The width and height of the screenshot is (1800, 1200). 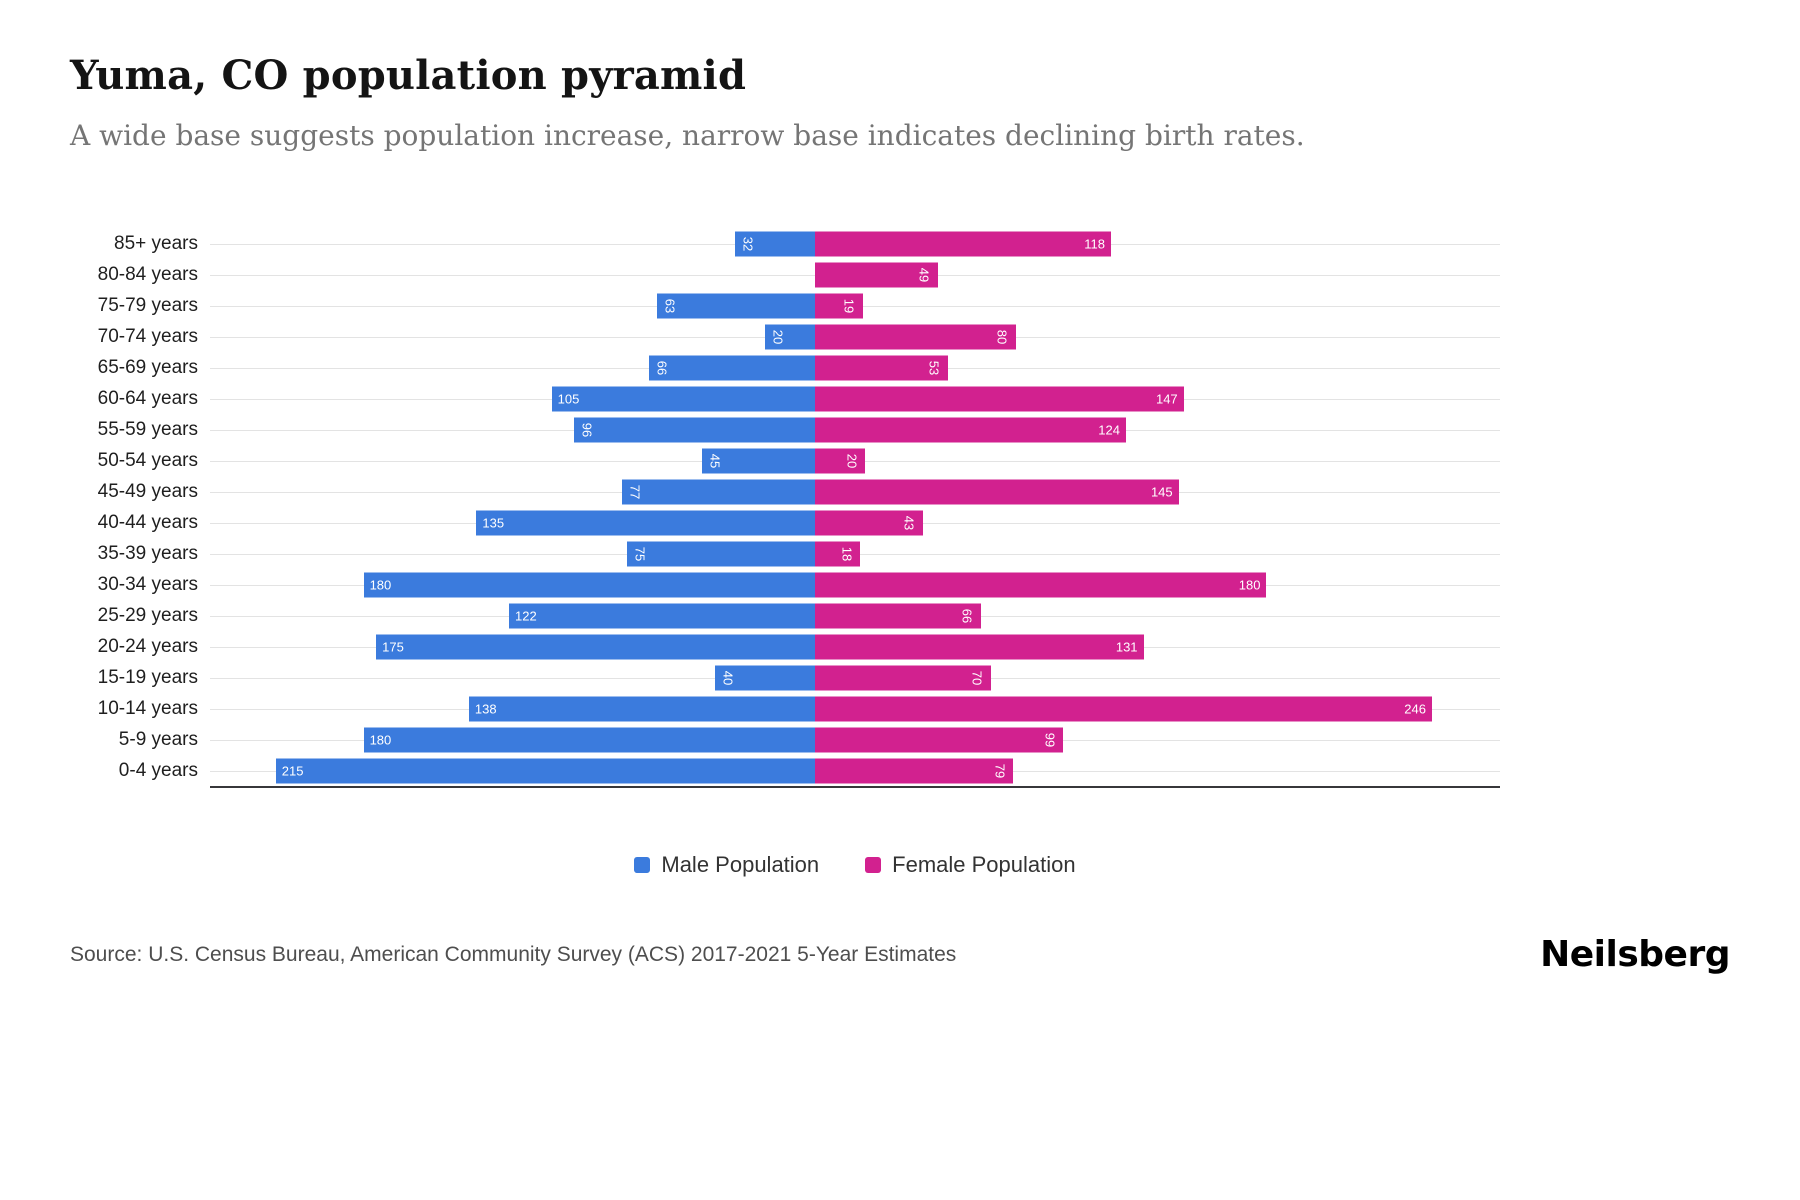 I want to click on bar-female: 180, so click(x=1041, y=584).